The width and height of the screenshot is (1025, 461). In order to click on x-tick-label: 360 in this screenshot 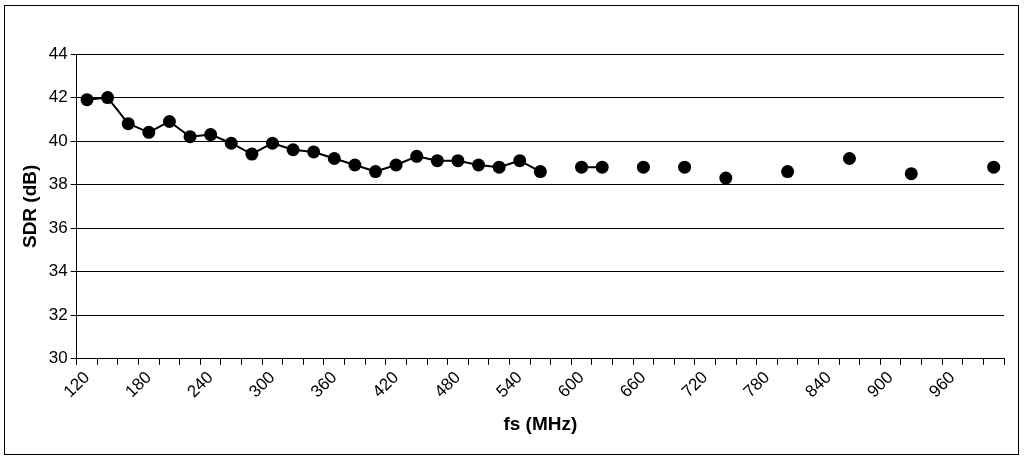, I will do `click(323, 384)`.